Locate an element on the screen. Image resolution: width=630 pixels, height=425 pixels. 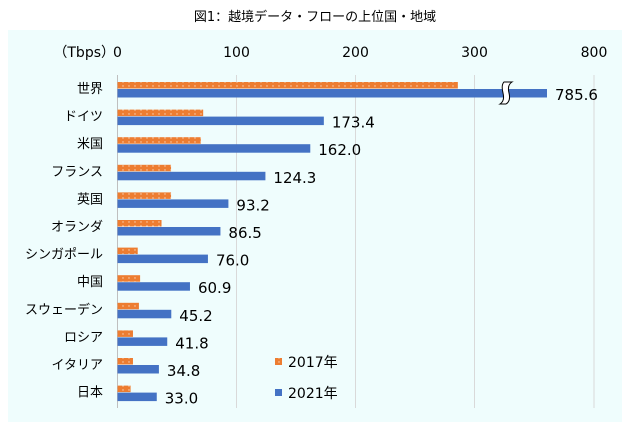
data-label-2021: 86.5 is located at coordinates (244, 233).